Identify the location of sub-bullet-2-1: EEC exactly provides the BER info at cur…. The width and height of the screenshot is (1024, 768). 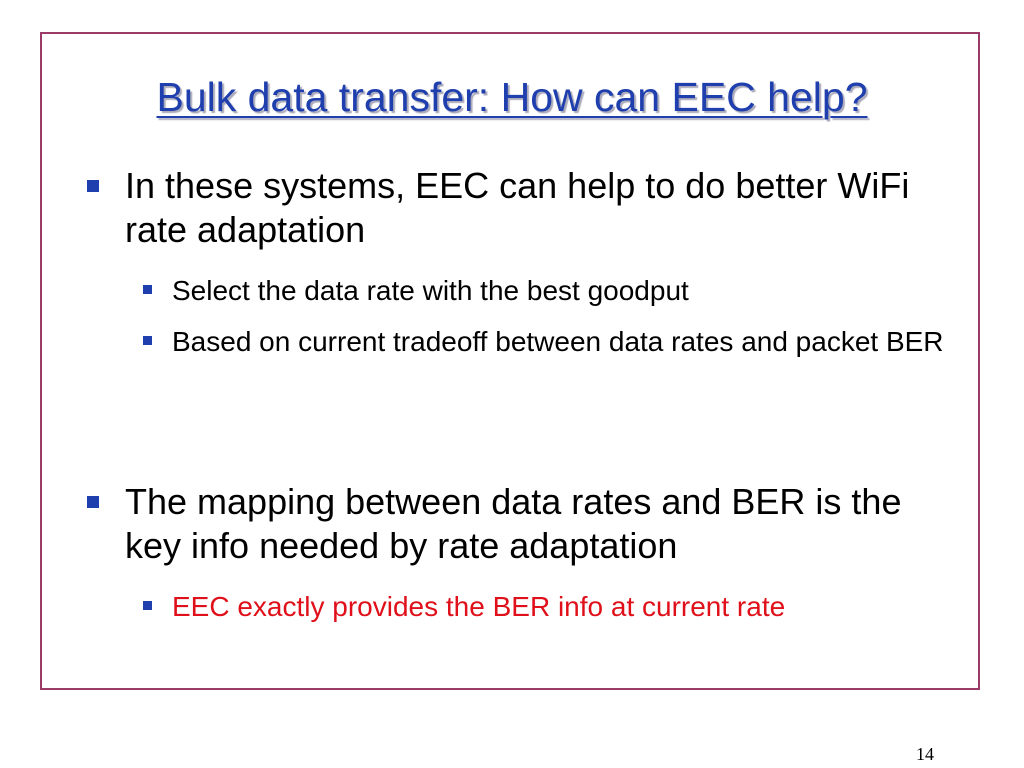
(547, 606).